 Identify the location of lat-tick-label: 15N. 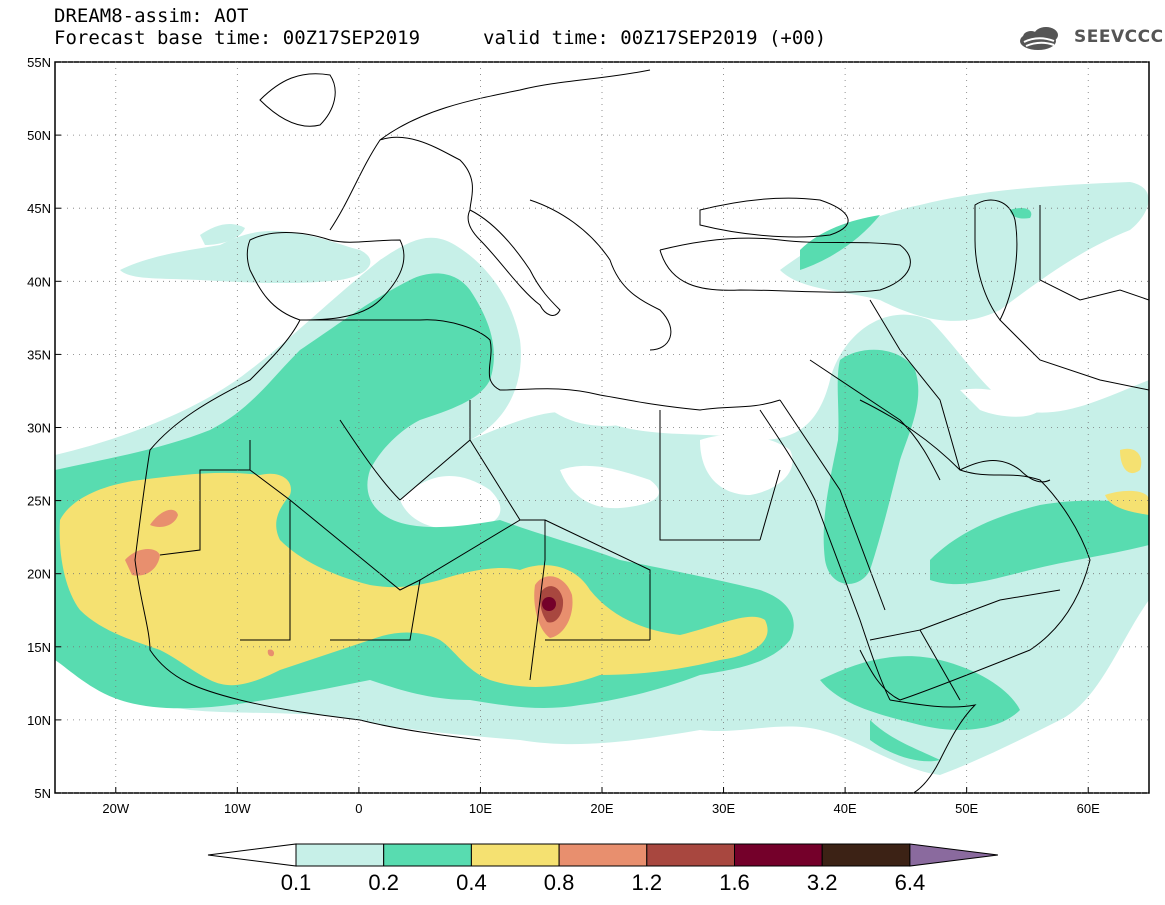
(39, 647).